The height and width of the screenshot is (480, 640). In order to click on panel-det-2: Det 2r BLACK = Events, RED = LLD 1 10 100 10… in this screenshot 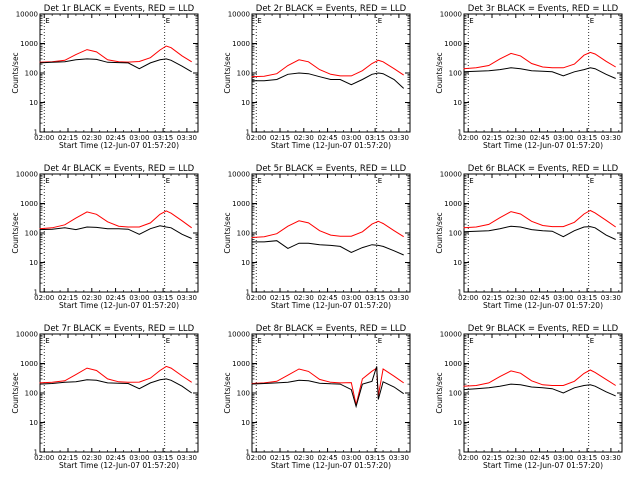, I will do `click(317, 77)`.